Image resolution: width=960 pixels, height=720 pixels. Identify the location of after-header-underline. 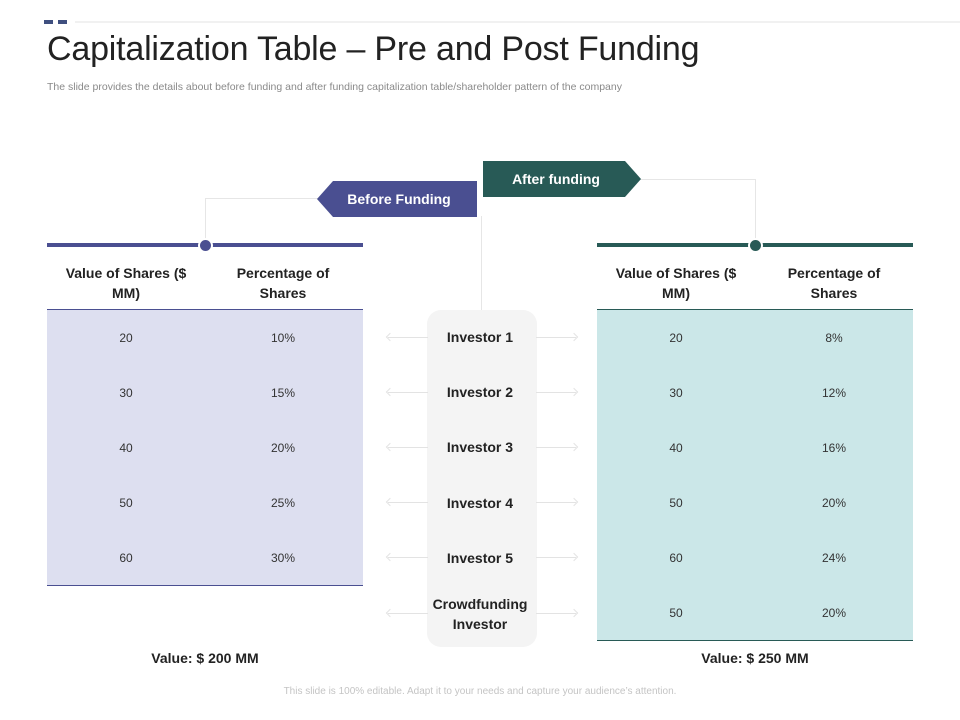
(755, 309).